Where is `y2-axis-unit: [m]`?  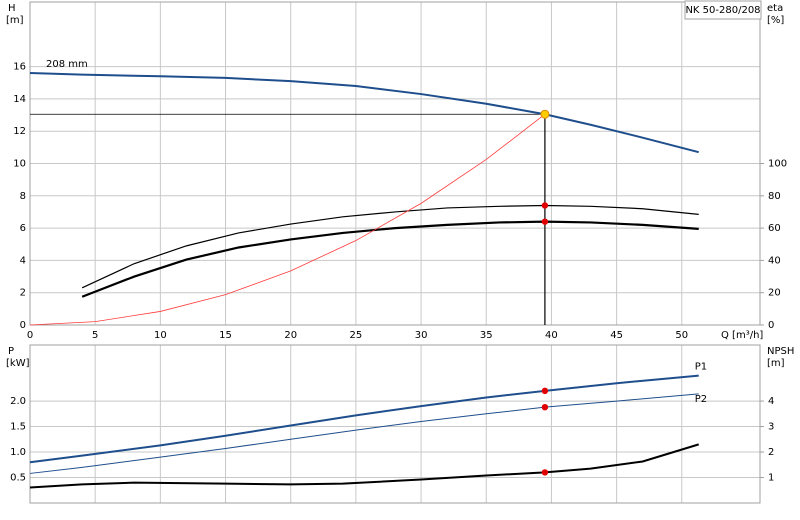
y2-axis-unit: [m] is located at coordinates (776, 363).